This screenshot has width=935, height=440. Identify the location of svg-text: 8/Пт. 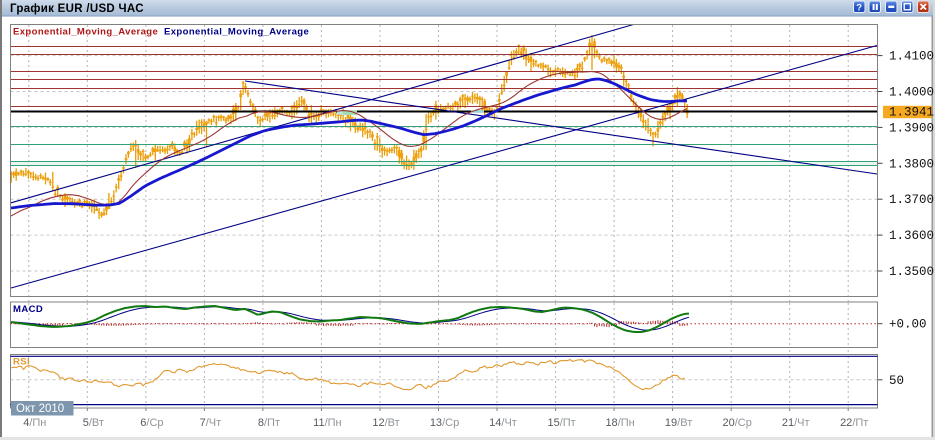
(269, 423).